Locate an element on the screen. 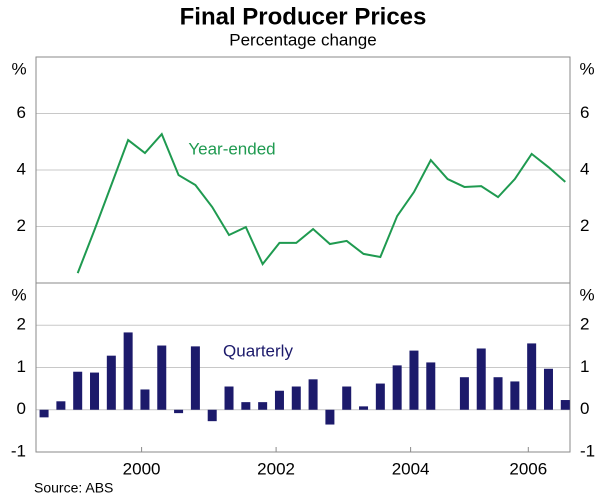  y-tick-label: 1 is located at coordinates (21, 366).